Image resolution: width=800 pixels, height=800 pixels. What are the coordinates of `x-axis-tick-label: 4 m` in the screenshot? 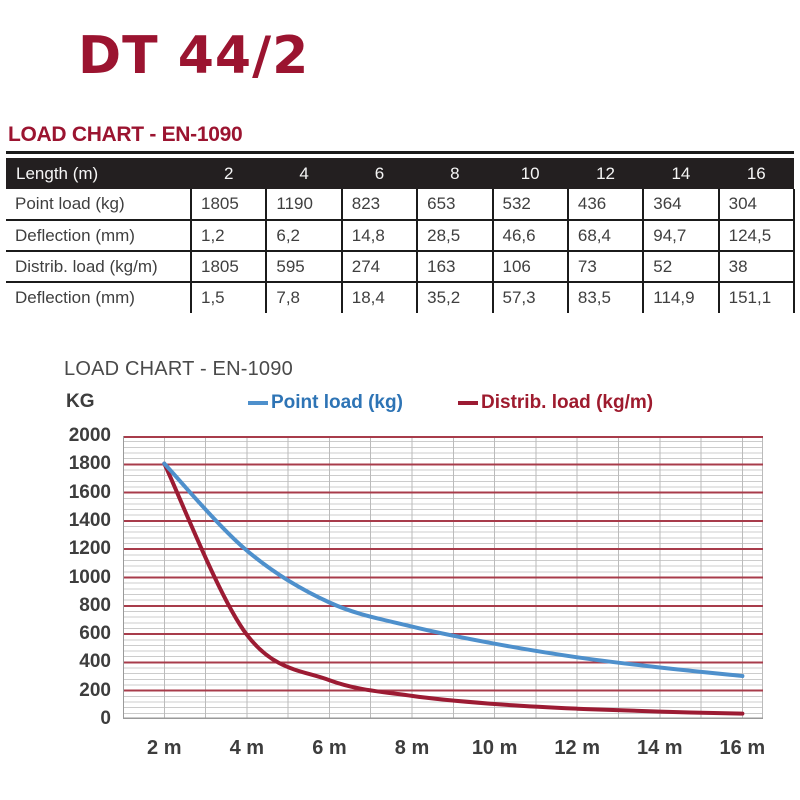 It's located at (247, 748).